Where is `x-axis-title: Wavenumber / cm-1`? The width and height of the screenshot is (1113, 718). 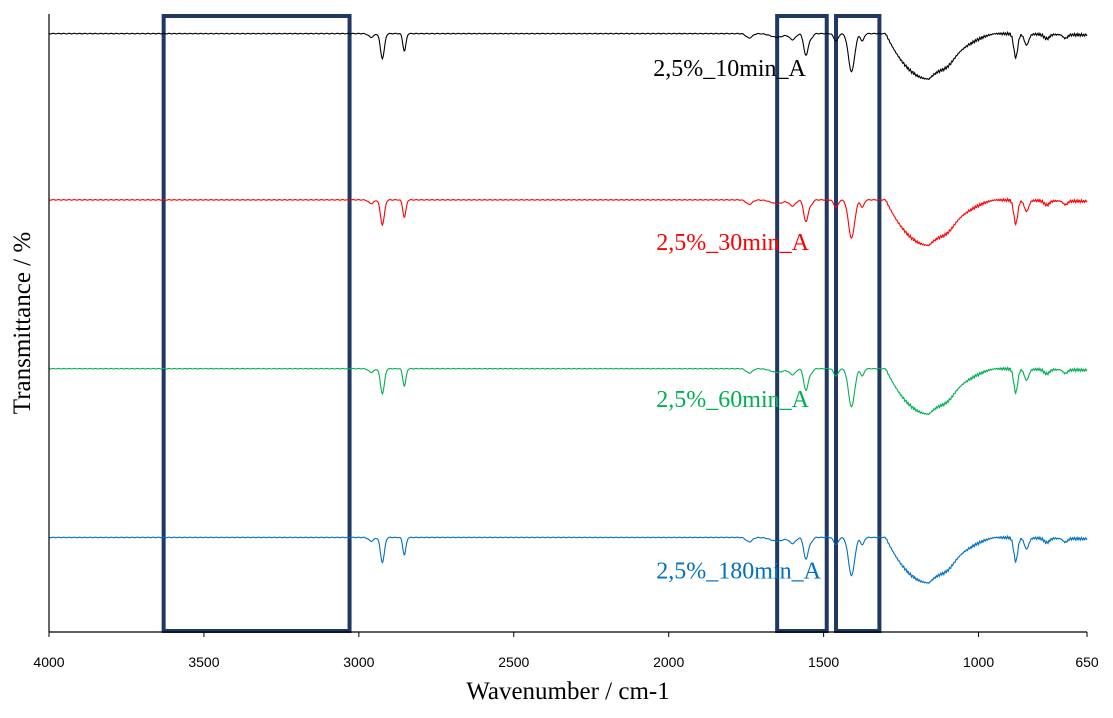 x-axis-title: Wavenumber / cm-1 is located at coordinates (567, 691).